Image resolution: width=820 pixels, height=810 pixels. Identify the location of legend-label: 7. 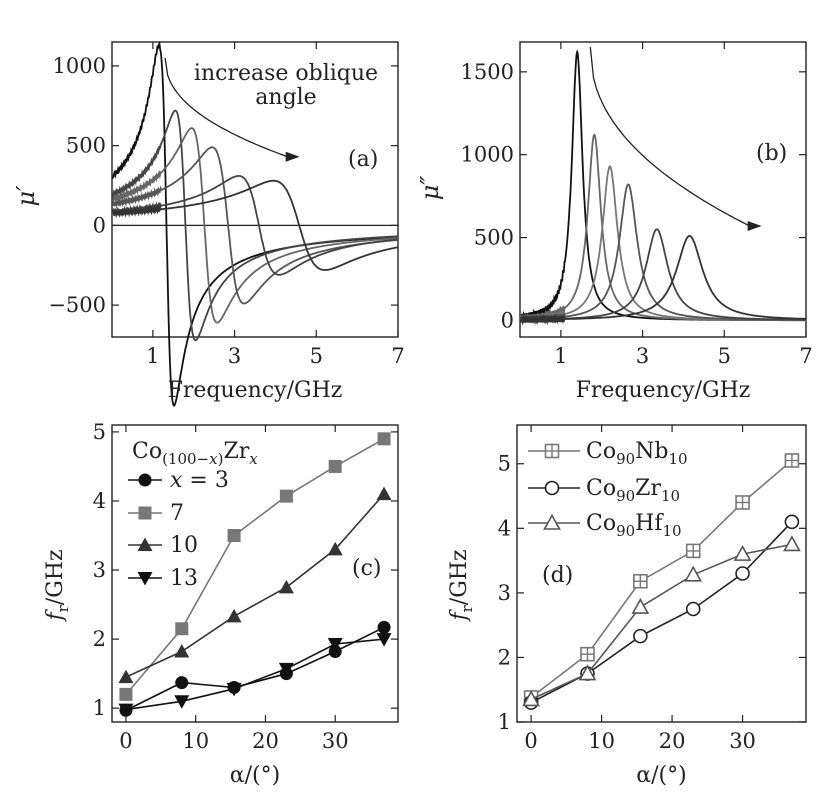
(177, 513).